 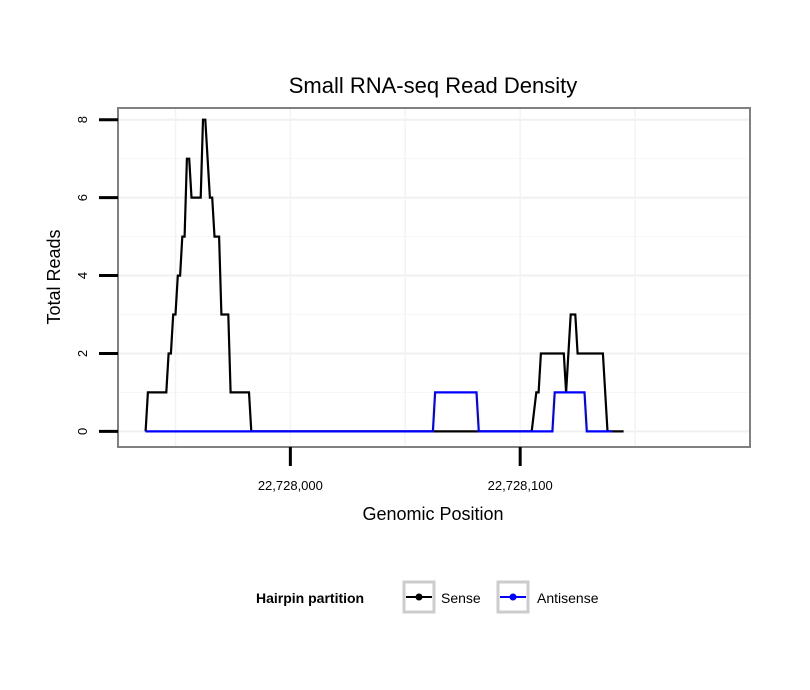 I want to click on series-line-antisense, so click(x=379, y=412).